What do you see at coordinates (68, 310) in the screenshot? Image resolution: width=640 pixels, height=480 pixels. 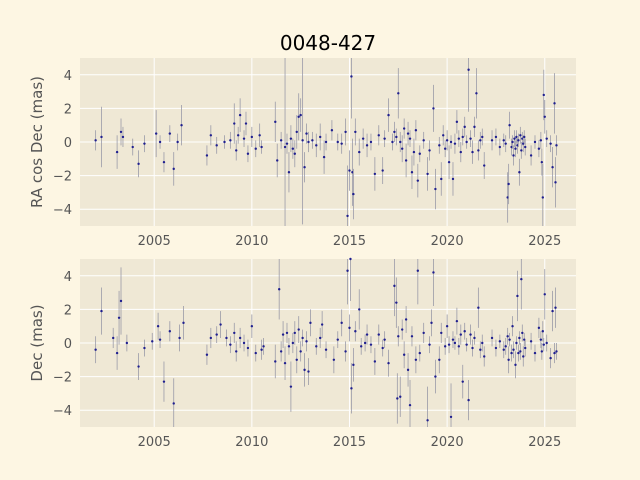 I see `bottom-y-tick-label: 2` at bounding box center [68, 310].